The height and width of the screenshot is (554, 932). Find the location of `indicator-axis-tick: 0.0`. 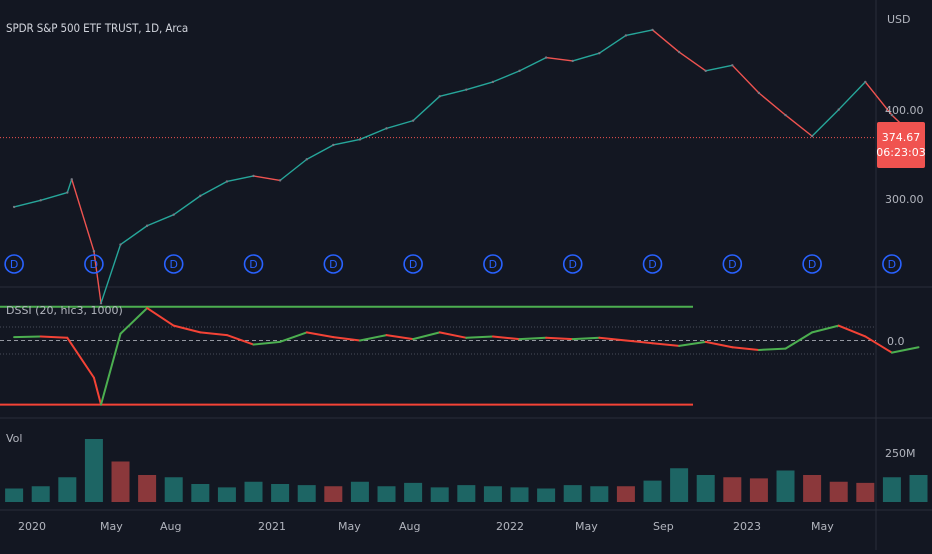

indicator-axis-tick: 0.0 is located at coordinates (896, 341).